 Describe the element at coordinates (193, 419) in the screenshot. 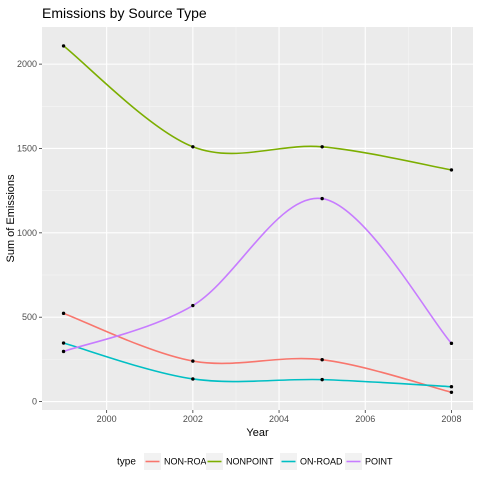

I see `x-tick-label: 2002` at that location.